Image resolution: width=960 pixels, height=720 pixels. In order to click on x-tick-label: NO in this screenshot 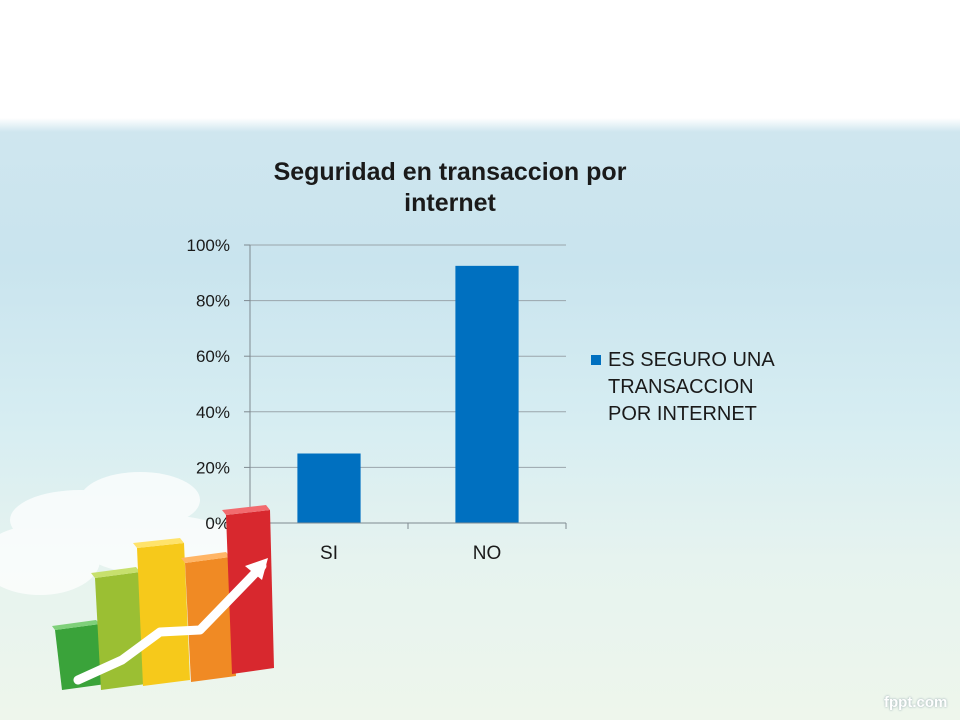, I will do `click(487, 553)`.